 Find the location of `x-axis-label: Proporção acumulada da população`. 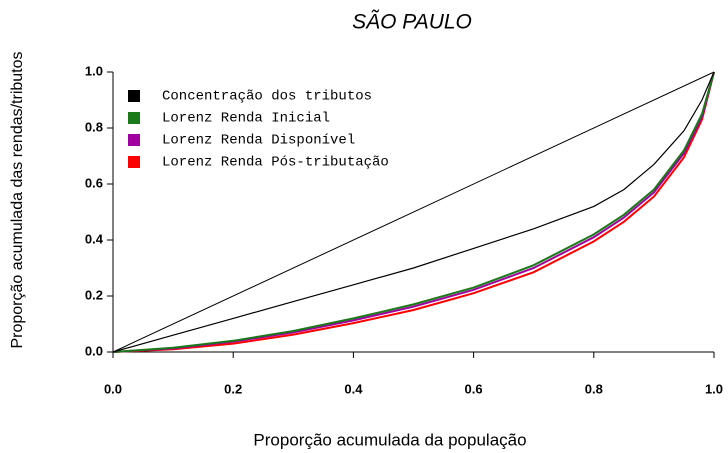

x-axis-label: Proporção acumulada da população is located at coordinates (389, 439).